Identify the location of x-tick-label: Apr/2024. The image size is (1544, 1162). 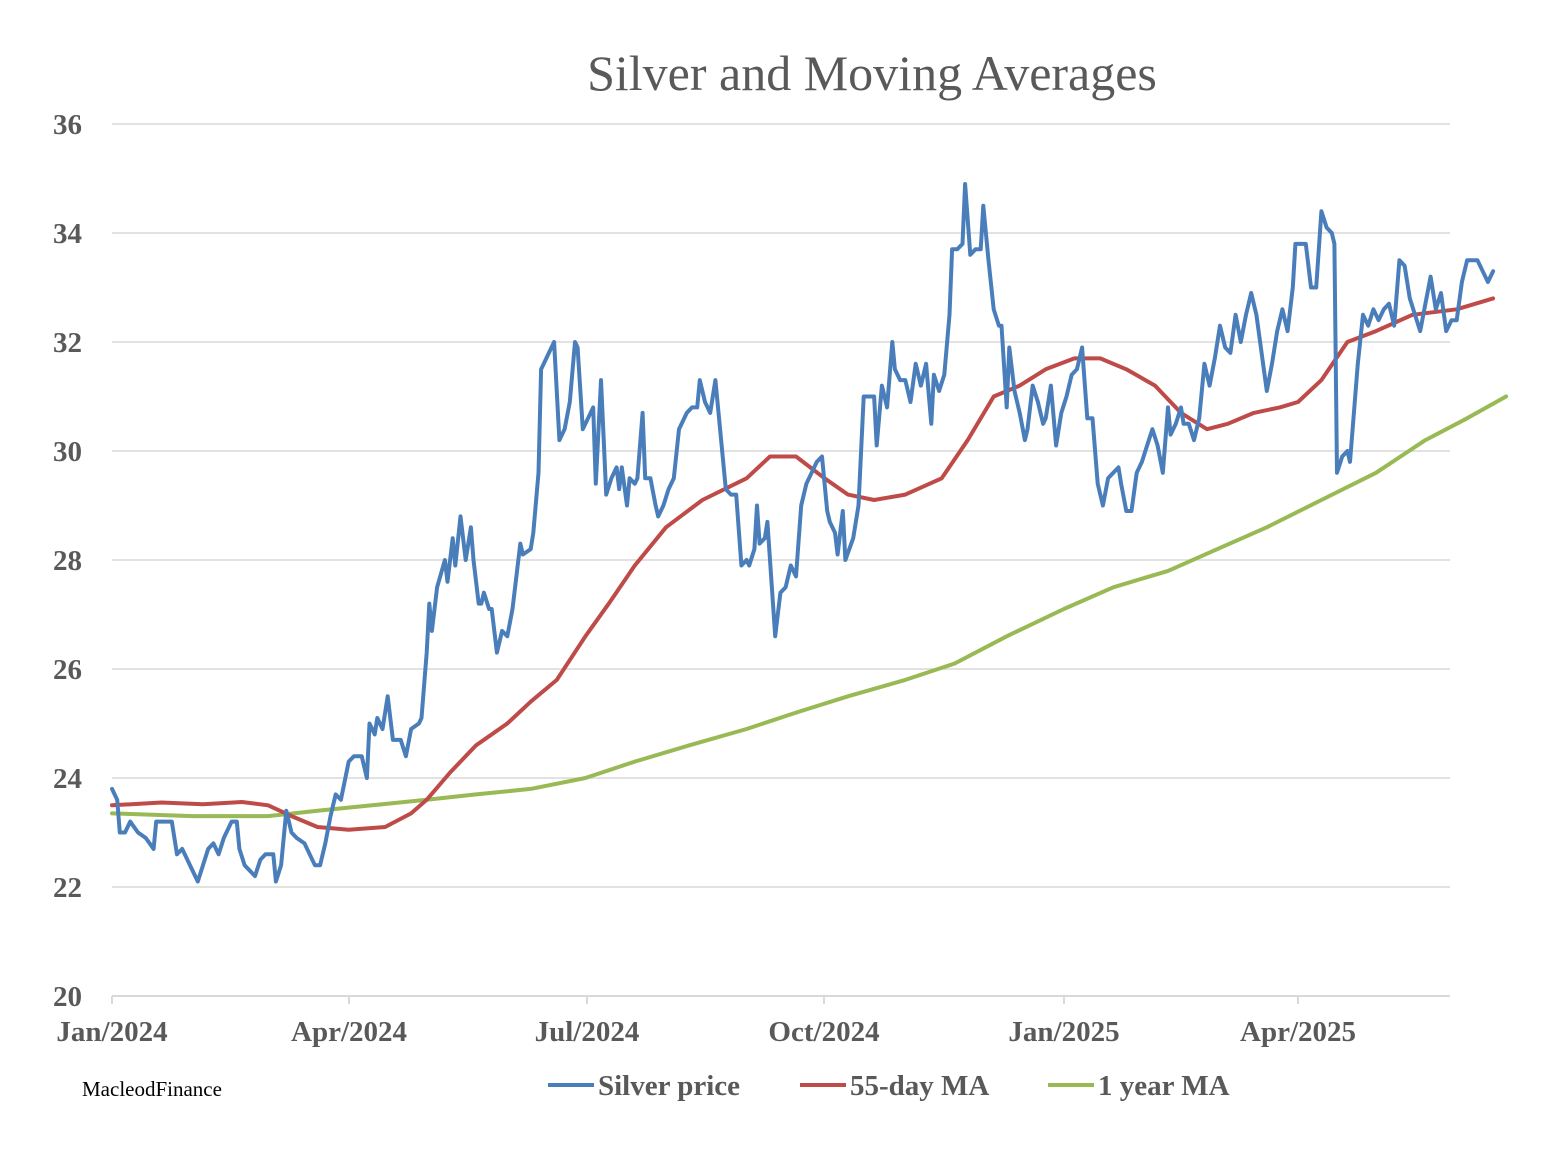
(349, 1032).